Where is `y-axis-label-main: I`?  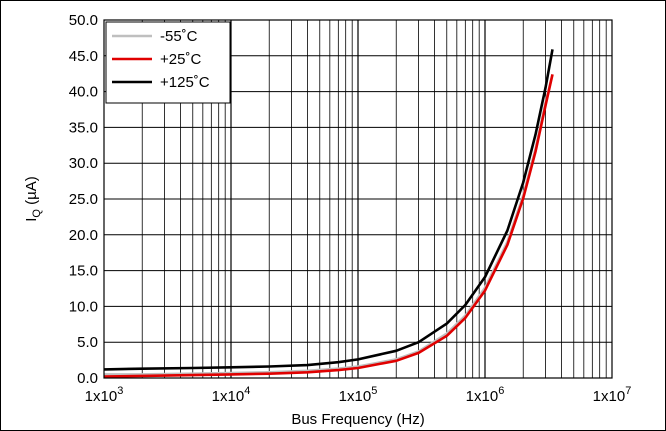 y-axis-label-main: I is located at coordinates (31, 220).